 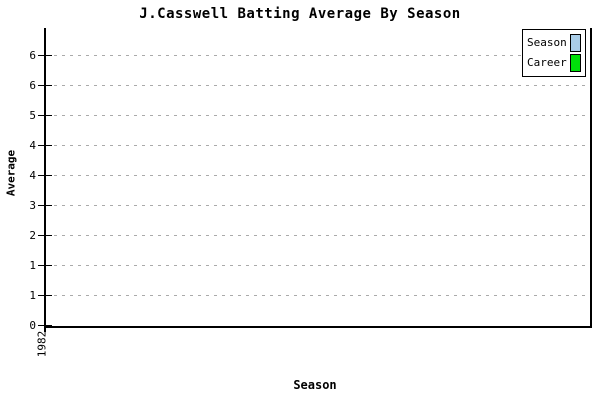 What do you see at coordinates (315, 385) in the screenshot?
I see `x-axis-label: Season` at bounding box center [315, 385].